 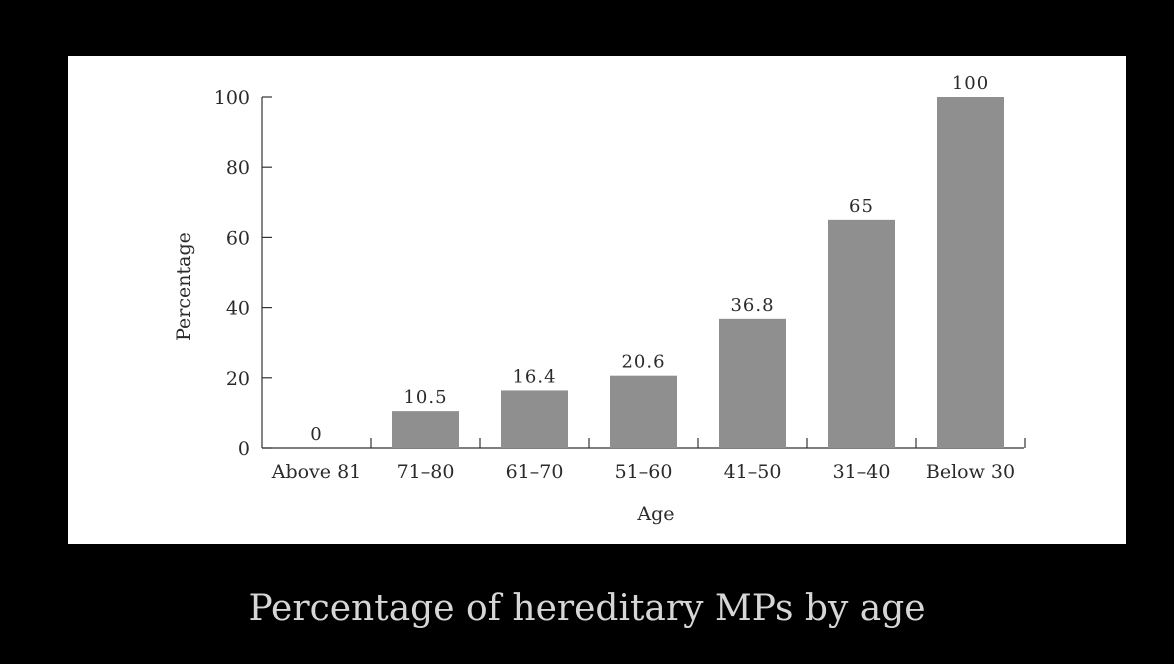 What do you see at coordinates (535, 472) in the screenshot?
I see `x-tick-label: 61–70` at bounding box center [535, 472].